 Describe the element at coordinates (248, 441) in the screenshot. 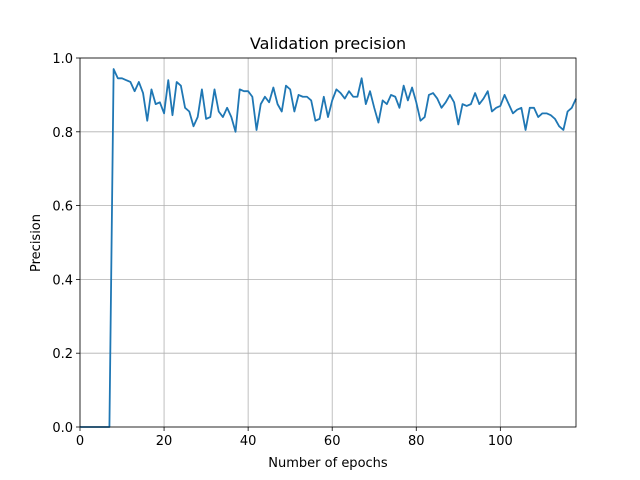

I see `x-tick-label: 40` at that location.